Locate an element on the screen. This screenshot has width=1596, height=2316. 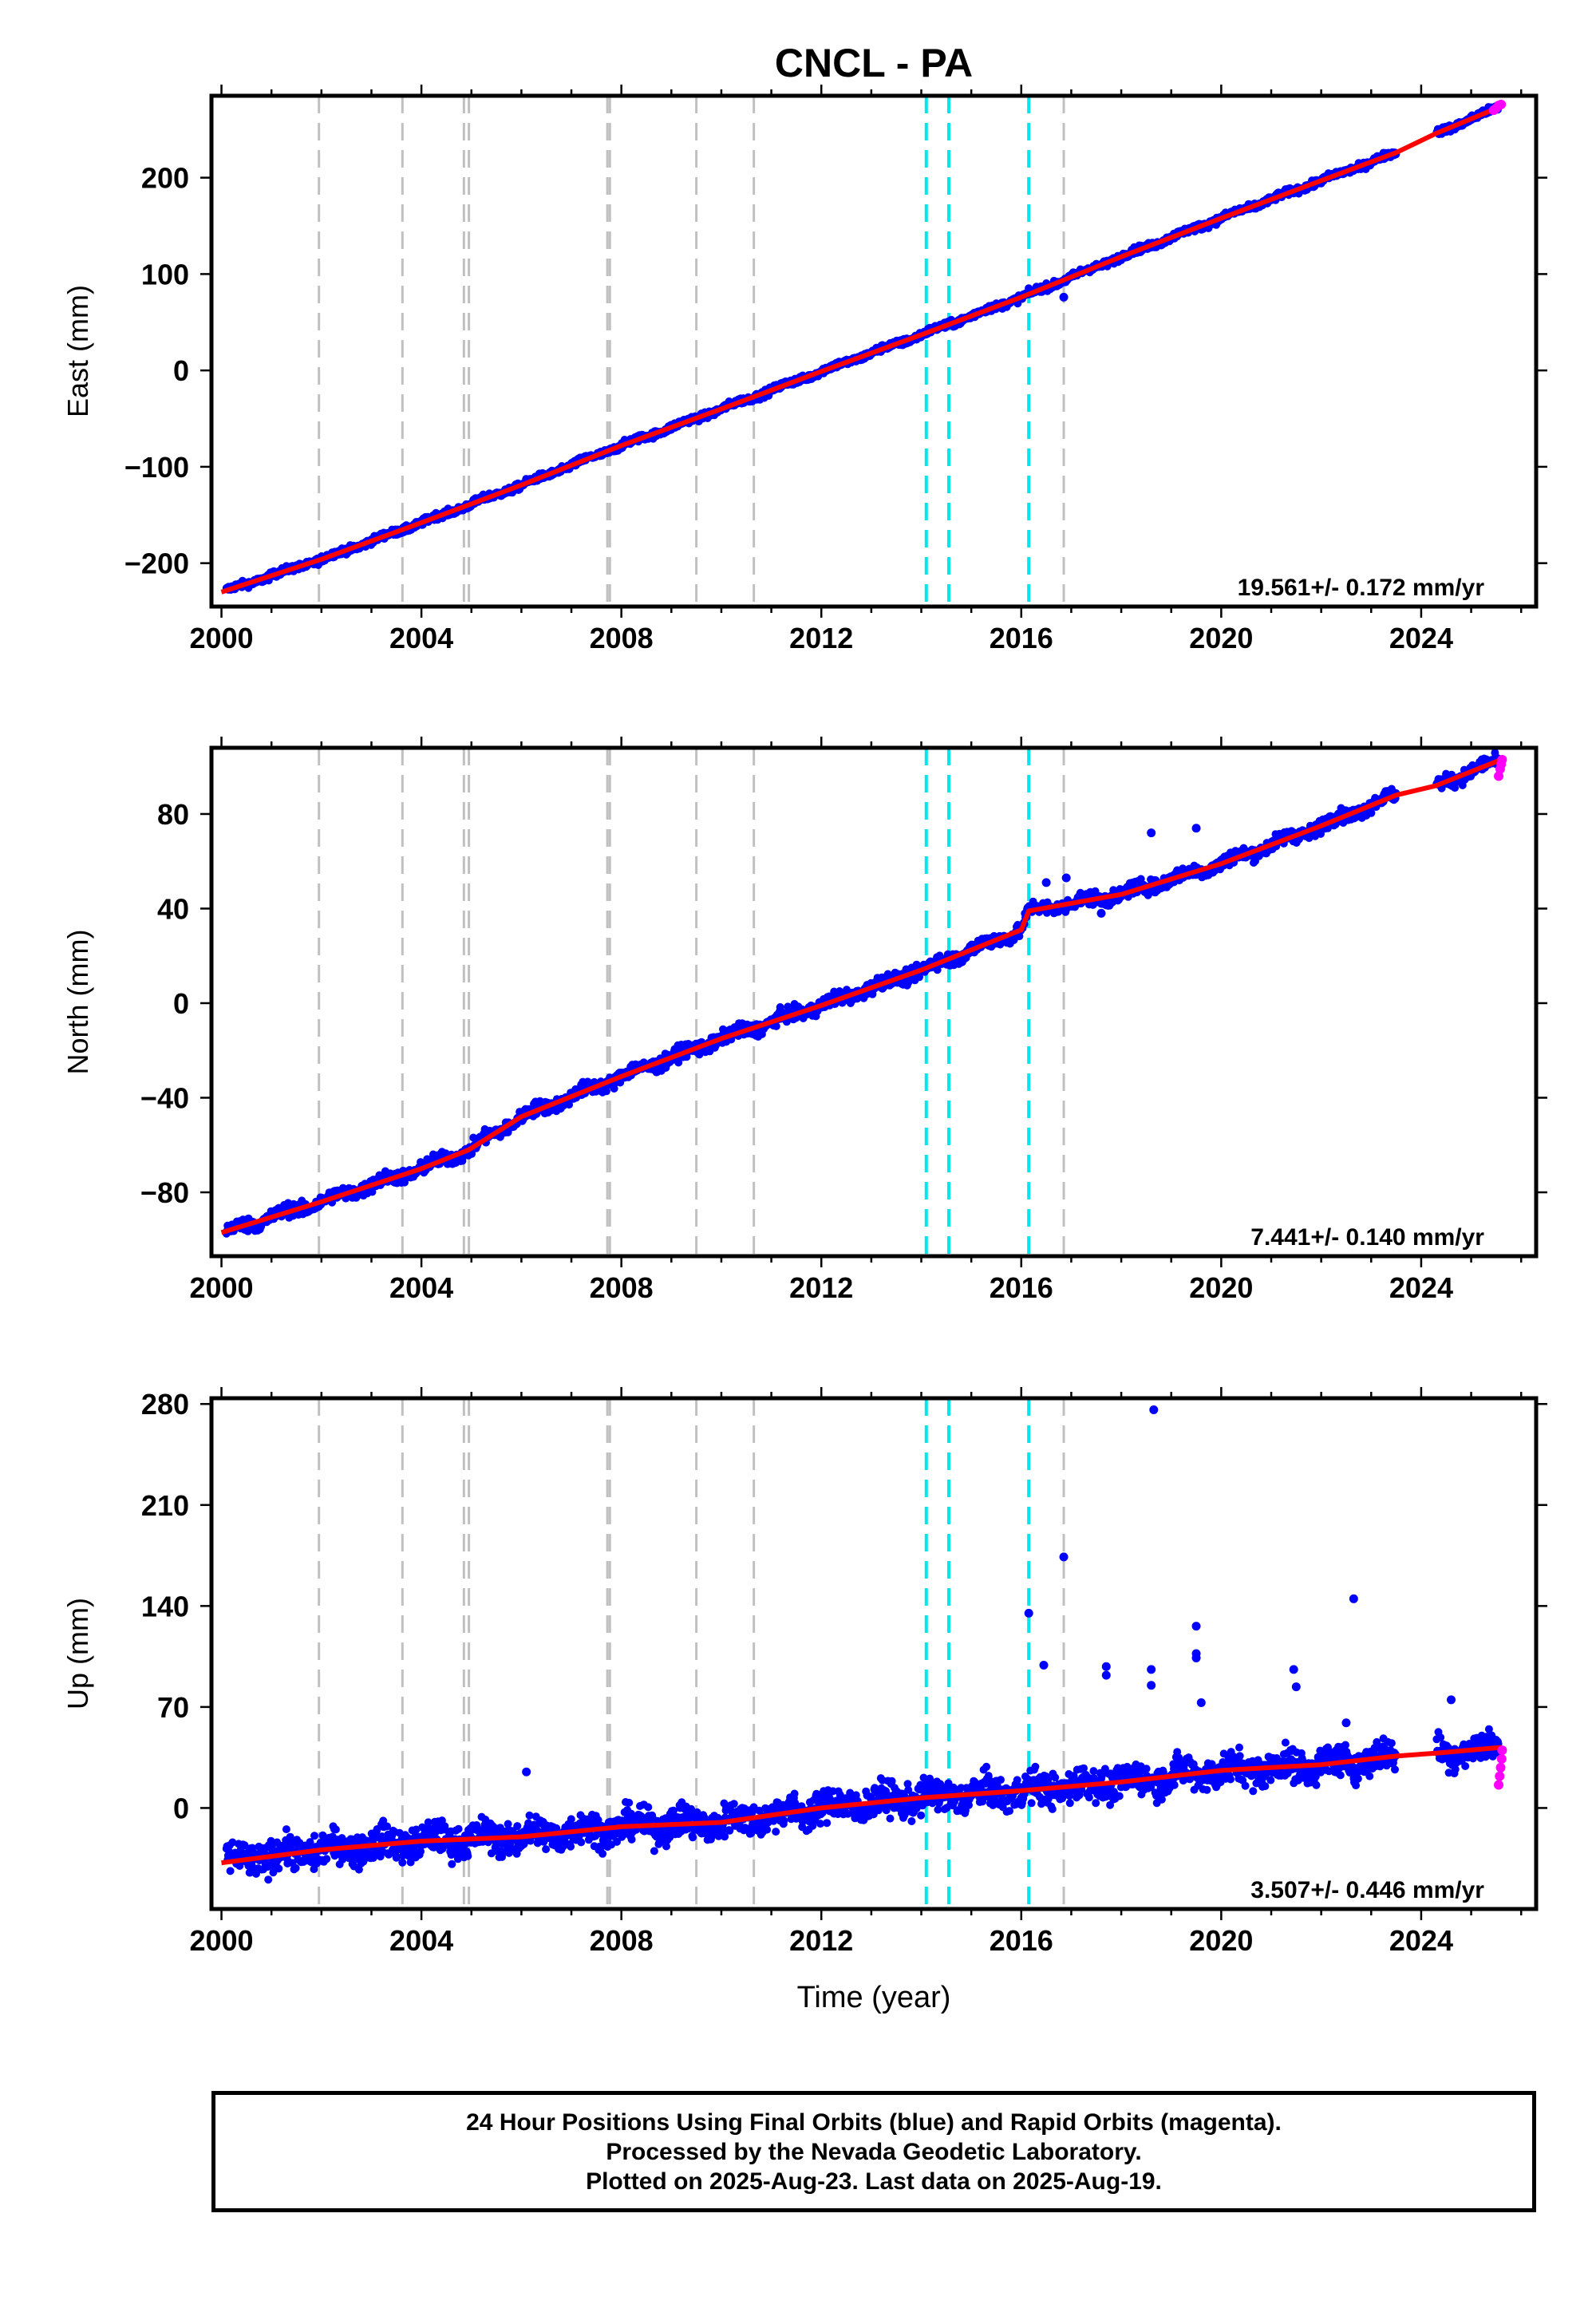
y-tick-label: −100 is located at coordinates (156, 467).